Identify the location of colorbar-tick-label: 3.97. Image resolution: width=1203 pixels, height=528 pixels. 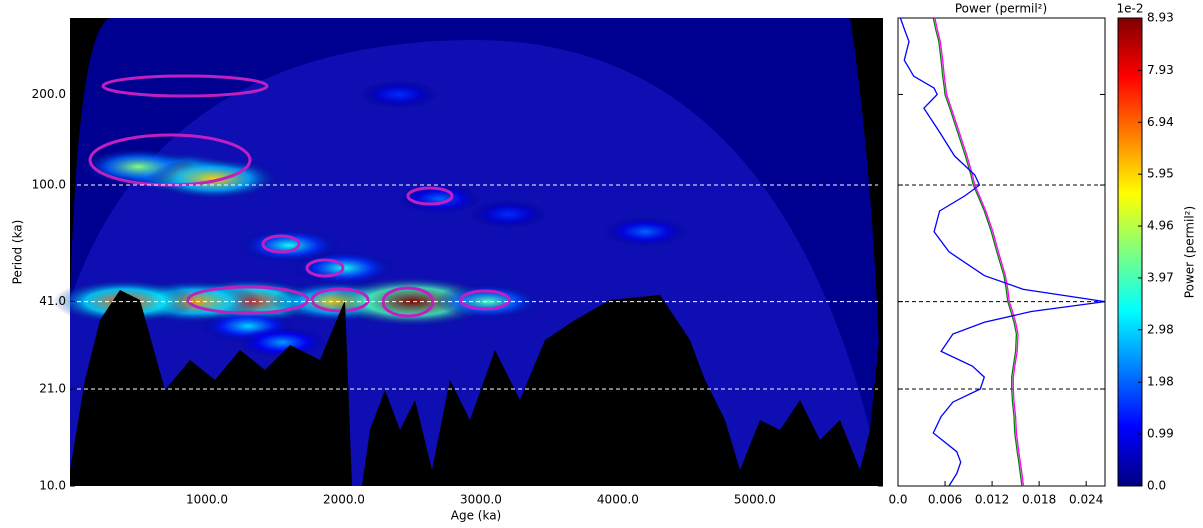
(1160, 277).